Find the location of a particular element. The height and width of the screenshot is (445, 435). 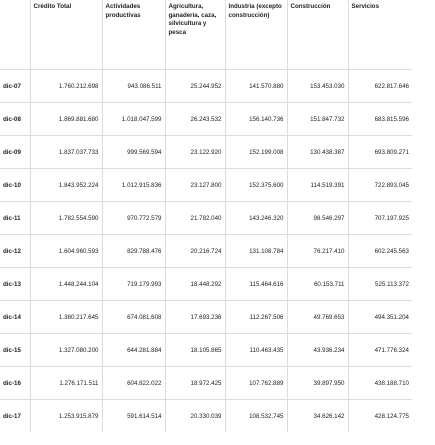

table-cell: 1.012.915.836 is located at coordinates (134, 185).